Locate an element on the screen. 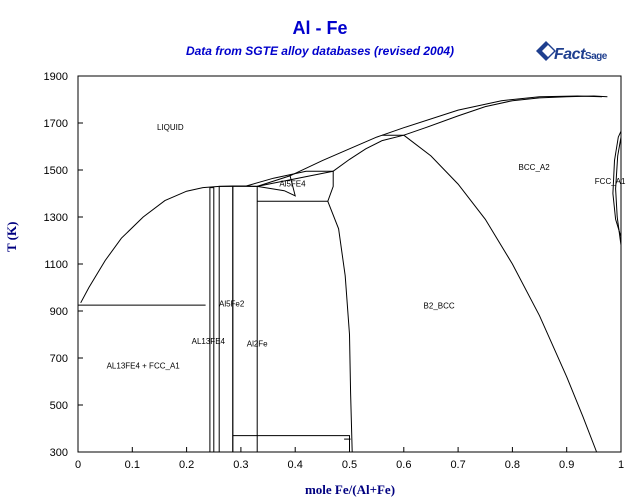 The image size is (640, 504). region-label: FCC_A1 is located at coordinates (610, 181).